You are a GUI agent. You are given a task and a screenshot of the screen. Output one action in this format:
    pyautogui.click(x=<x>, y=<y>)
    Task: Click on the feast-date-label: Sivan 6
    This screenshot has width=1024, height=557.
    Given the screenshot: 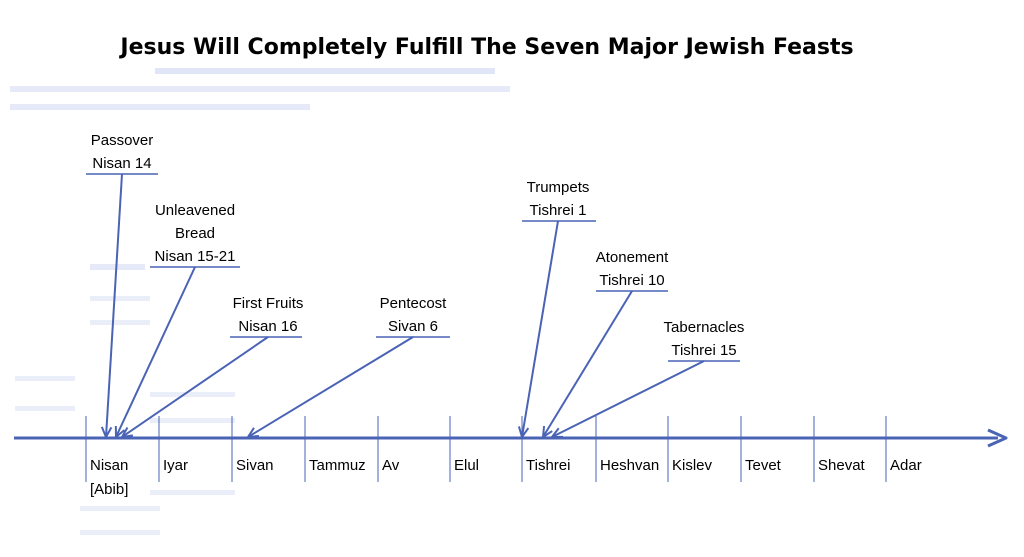 What is the action you would take?
    pyautogui.click(x=413, y=326)
    